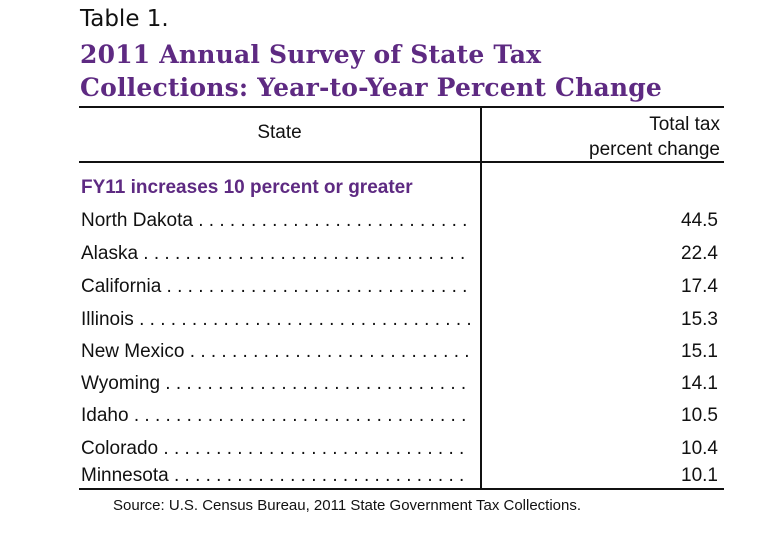 The height and width of the screenshot is (544, 772). What do you see at coordinates (699, 475) in the screenshot?
I see `percent-change: 10.1` at bounding box center [699, 475].